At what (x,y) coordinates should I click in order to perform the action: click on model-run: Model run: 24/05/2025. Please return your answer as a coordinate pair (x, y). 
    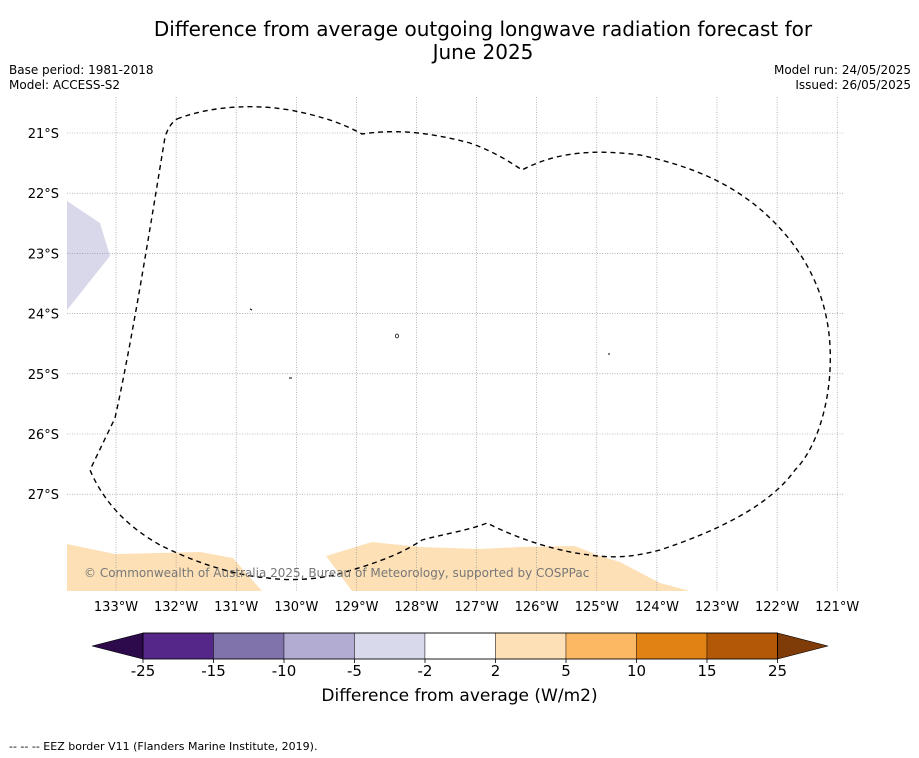
    Looking at the image, I should click on (842, 70).